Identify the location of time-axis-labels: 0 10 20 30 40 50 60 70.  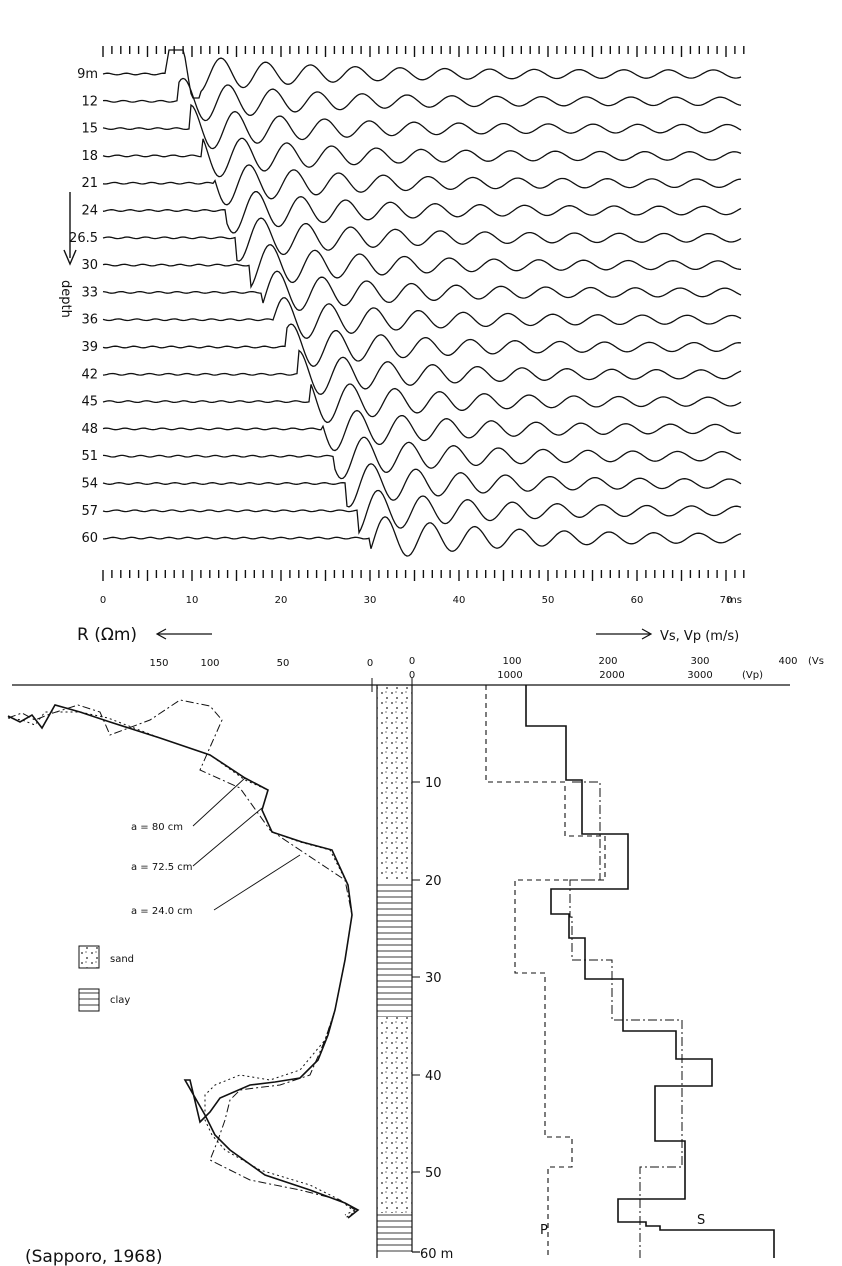
(416, 600).